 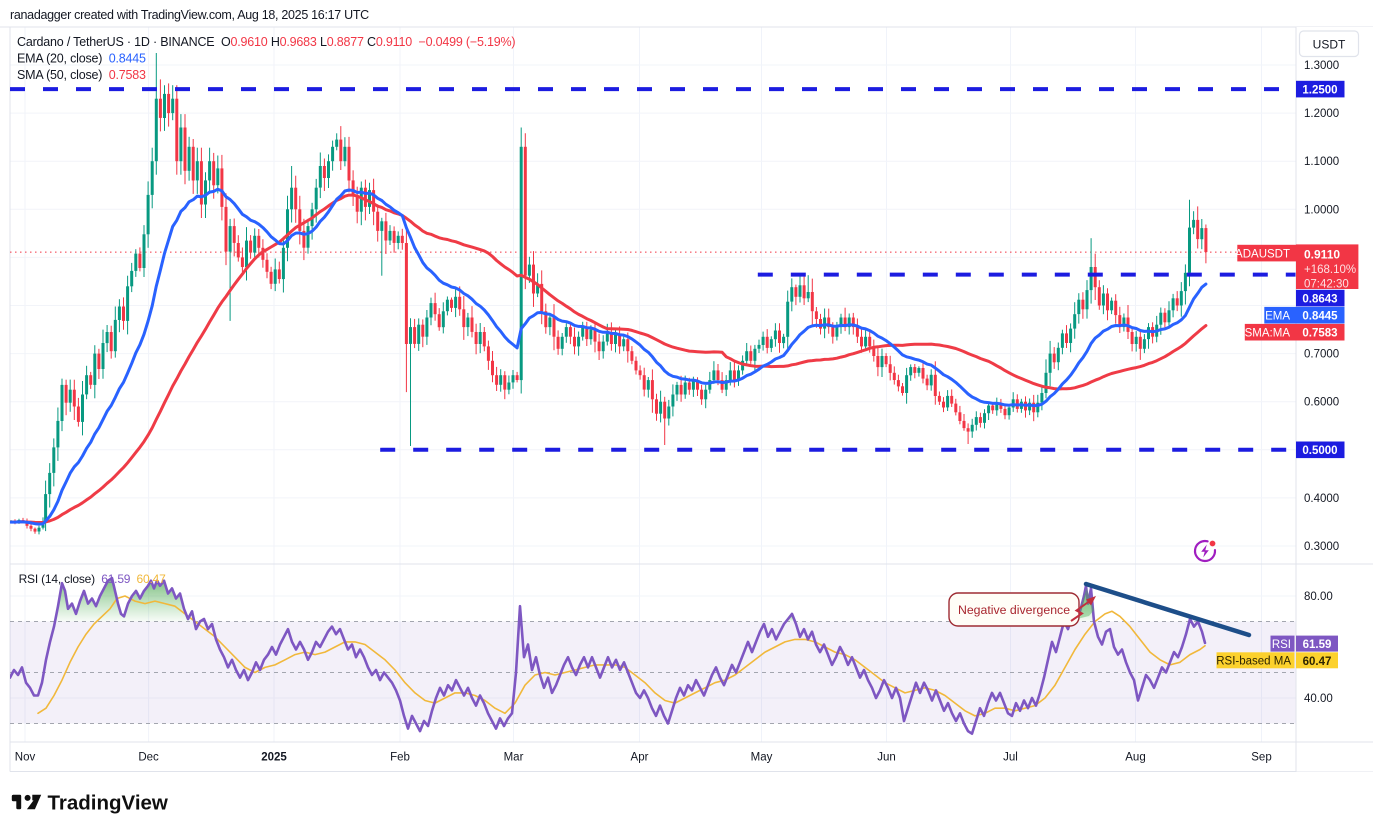 What do you see at coordinates (81, 75) in the screenshot?
I see `svg-text: SMA (50, close) 0.7583` at bounding box center [81, 75].